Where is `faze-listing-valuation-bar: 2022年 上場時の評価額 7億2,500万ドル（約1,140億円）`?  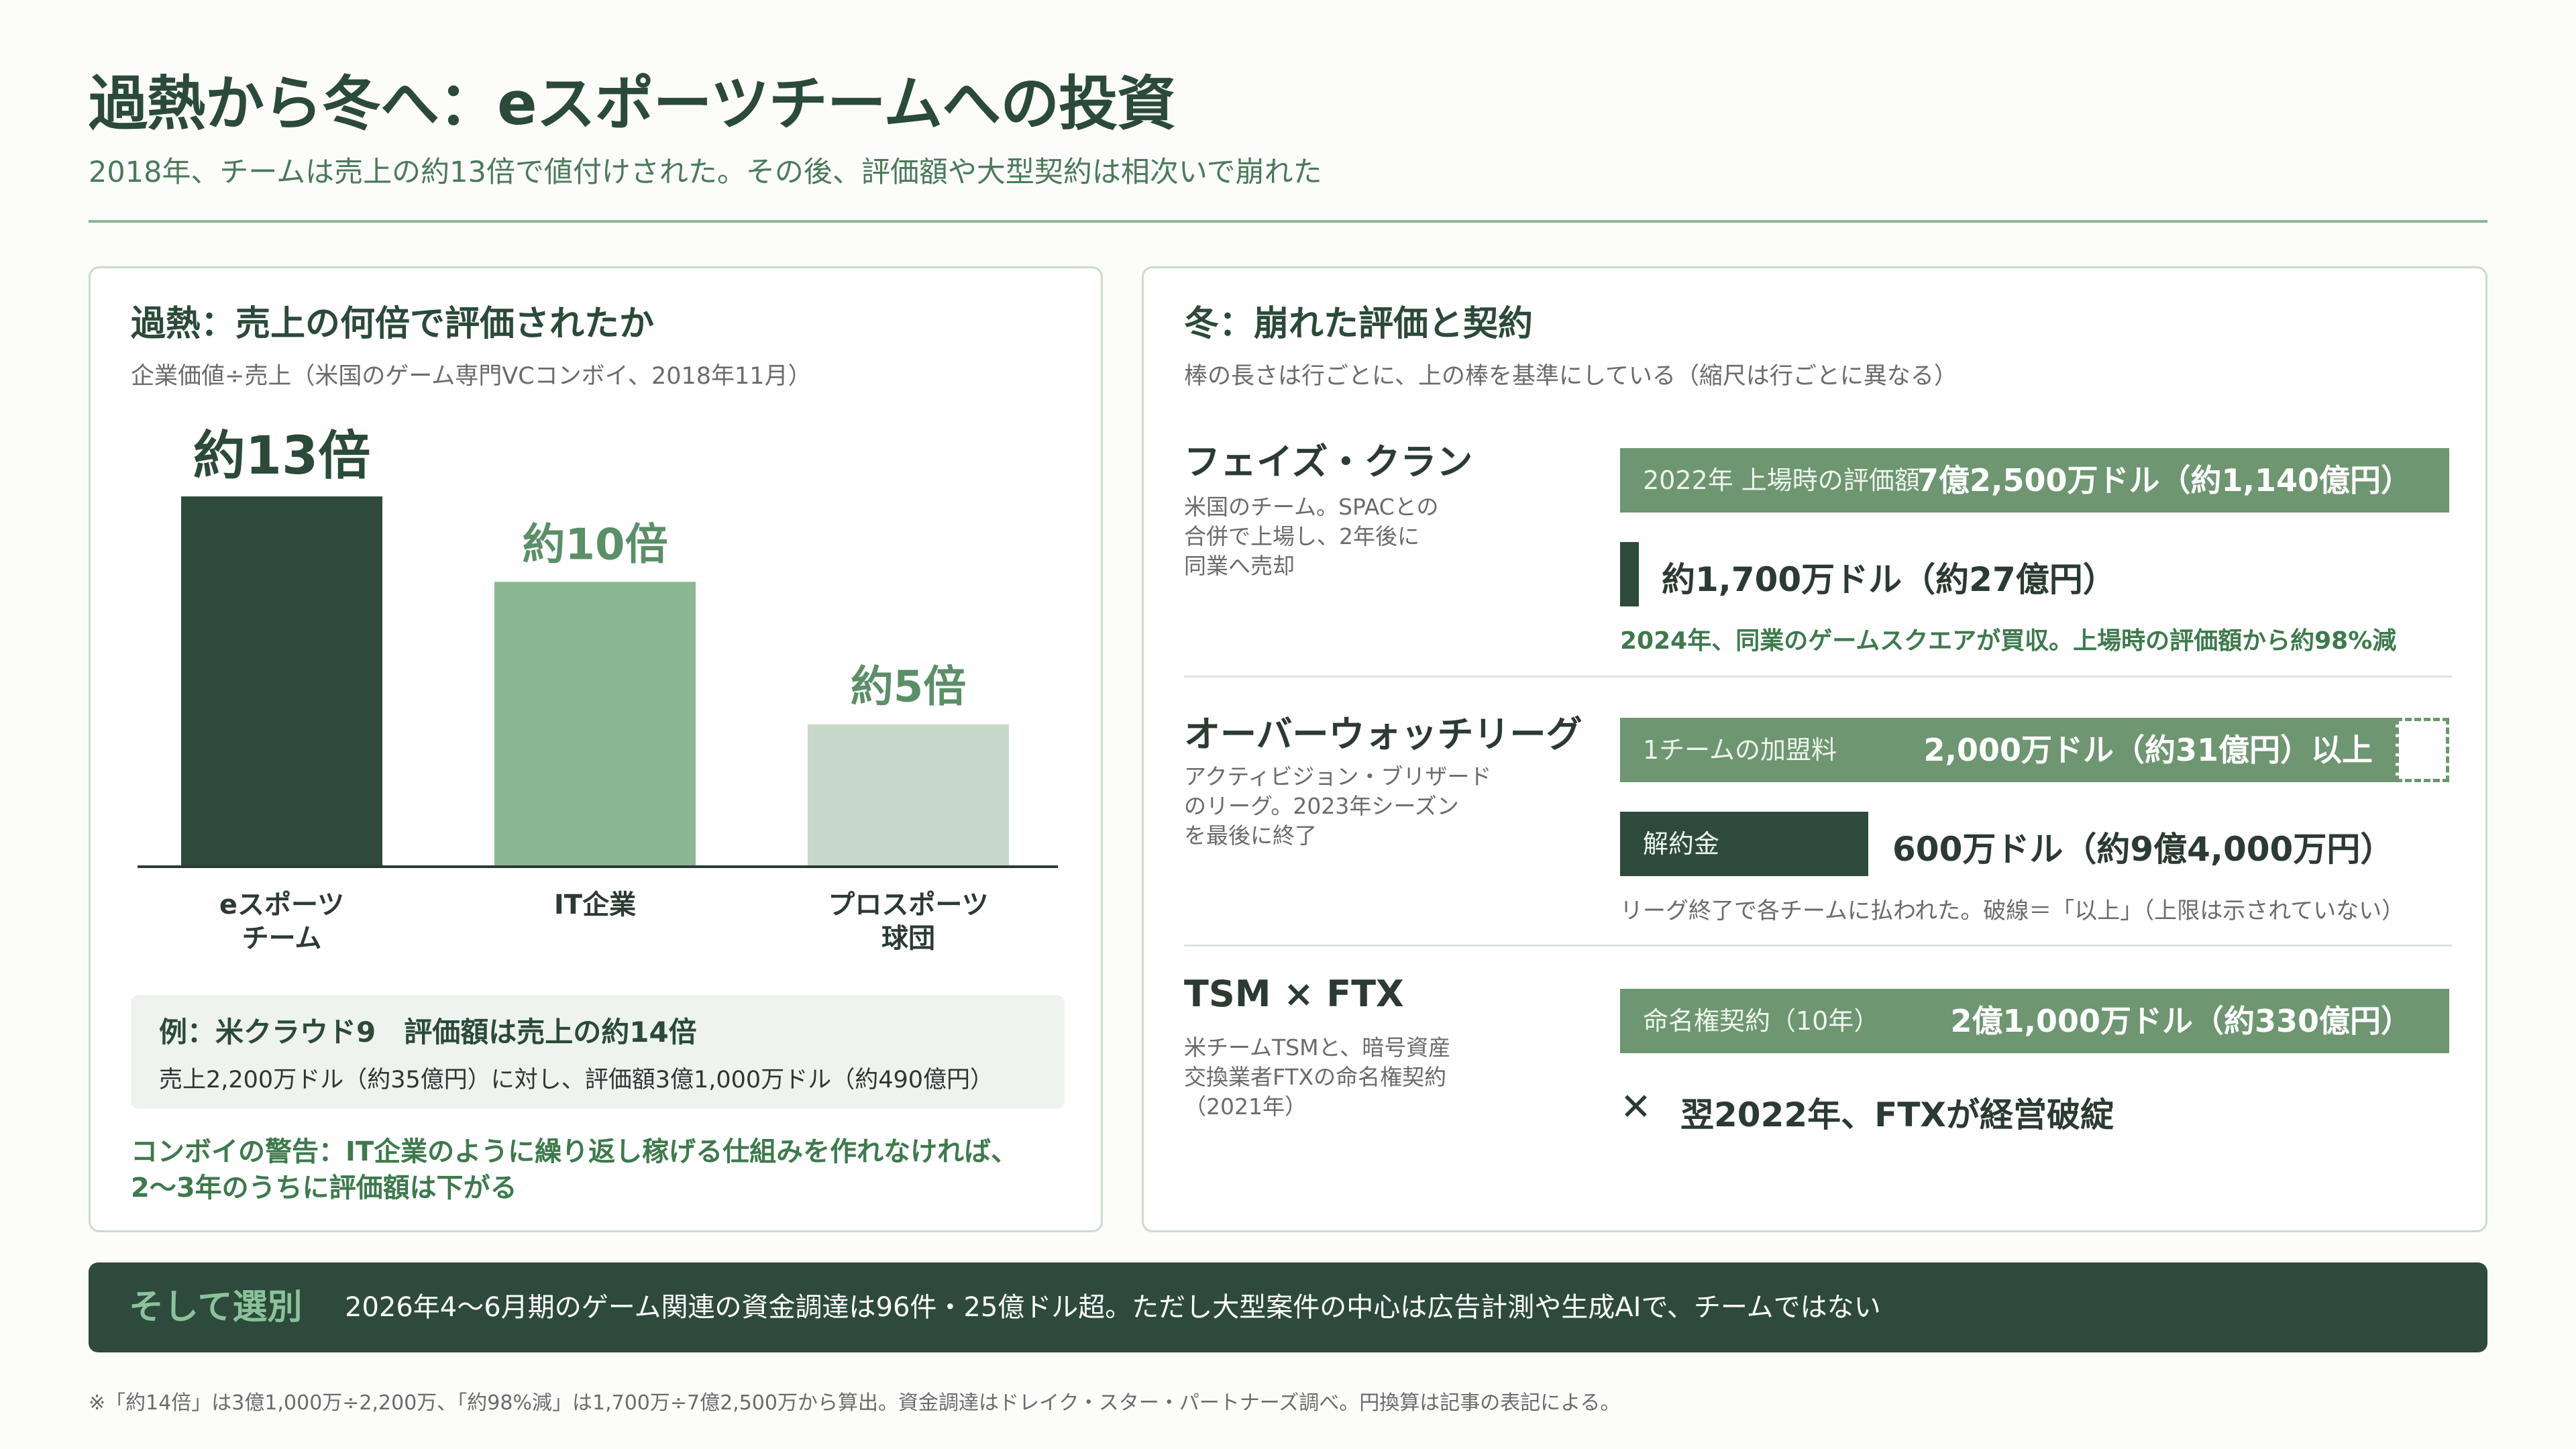
faze-listing-valuation-bar: 2022年 上場時の評価額 7億2,500万ドル（約1,140億円） is located at coordinates (2034, 480).